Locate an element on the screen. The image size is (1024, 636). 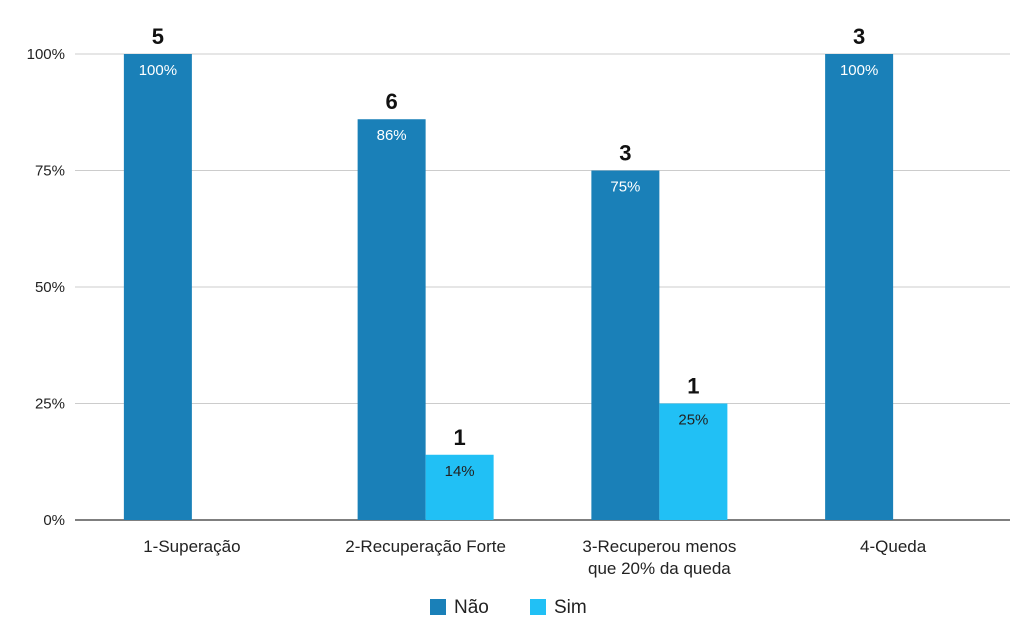
bar-count-label: 5 is located at coordinates (158, 36).